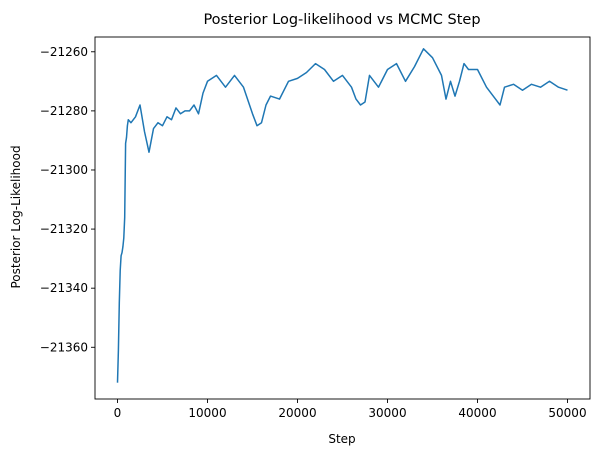  What do you see at coordinates (64, 229) in the screenshot?
I see `y-tick-label: −21320` at bounding box center [64, 229].